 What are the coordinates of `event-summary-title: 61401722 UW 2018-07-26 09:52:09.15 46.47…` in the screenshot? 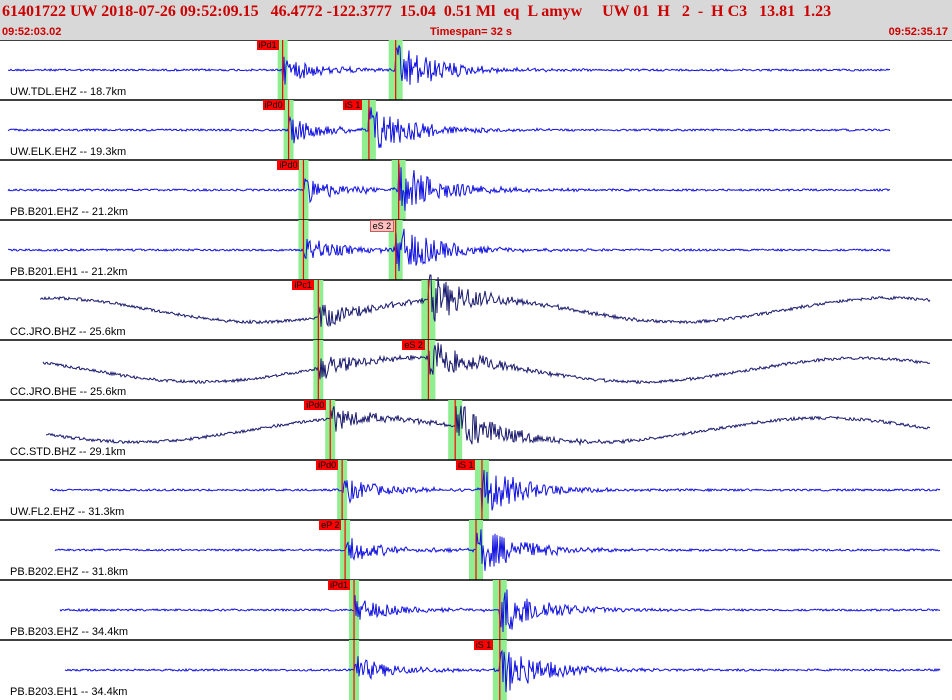 It's located at (417, 11).